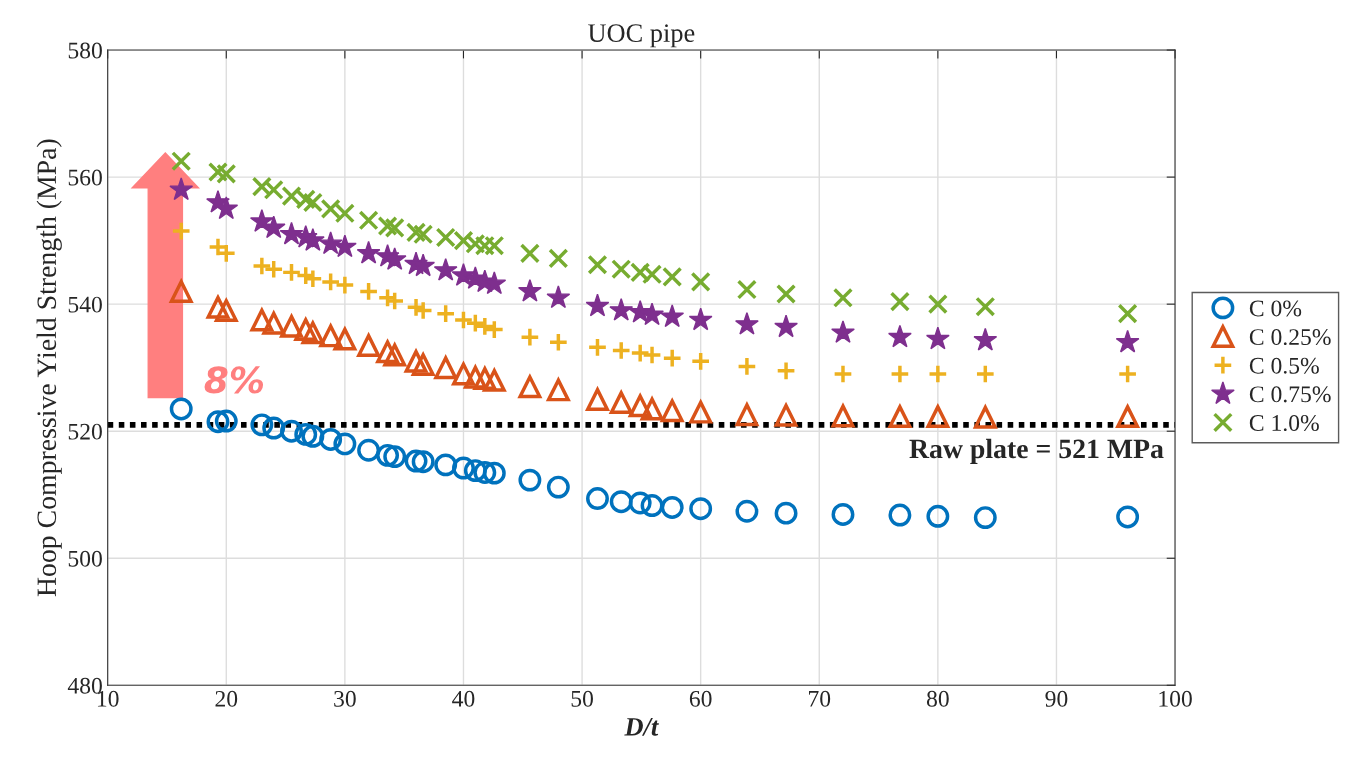 The height and width of the screenshot is (770, 1346). I want to click on x-tick-label: 20, so click(226, 698).